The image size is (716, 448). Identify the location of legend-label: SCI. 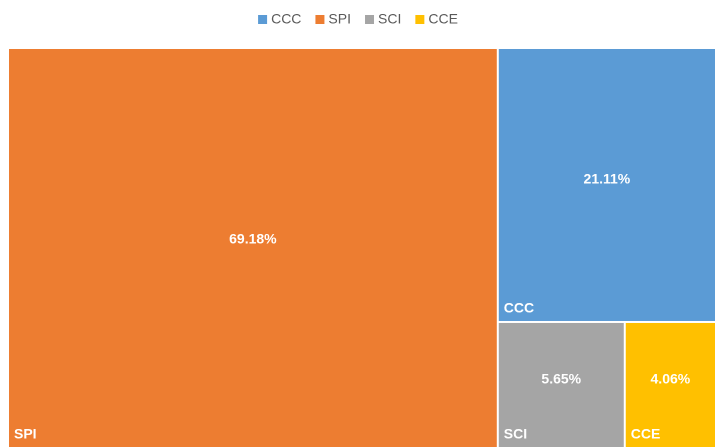
(389, 19).